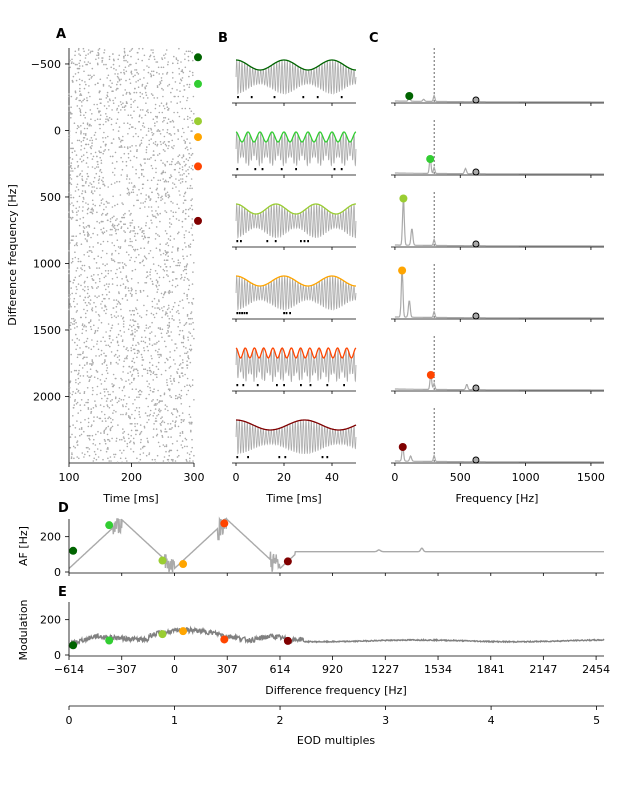 The height and width of the screenshot is (800, 629). Describe the element at coordinates (491, 669) in the screenshot. I see `x-tick-label: 1841` at that location.